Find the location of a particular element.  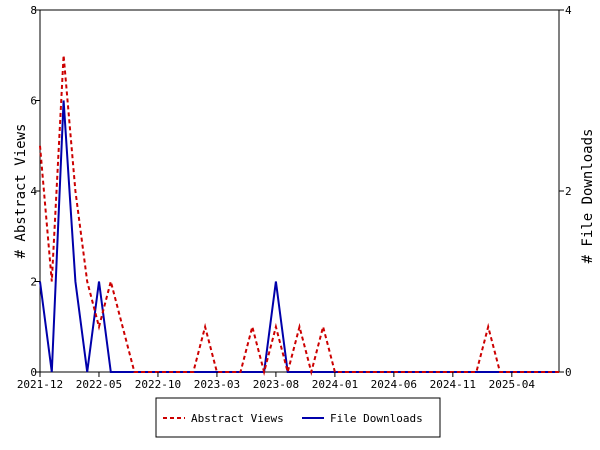

right-y-tick-label: 2 is located at coordinates (568, 191).